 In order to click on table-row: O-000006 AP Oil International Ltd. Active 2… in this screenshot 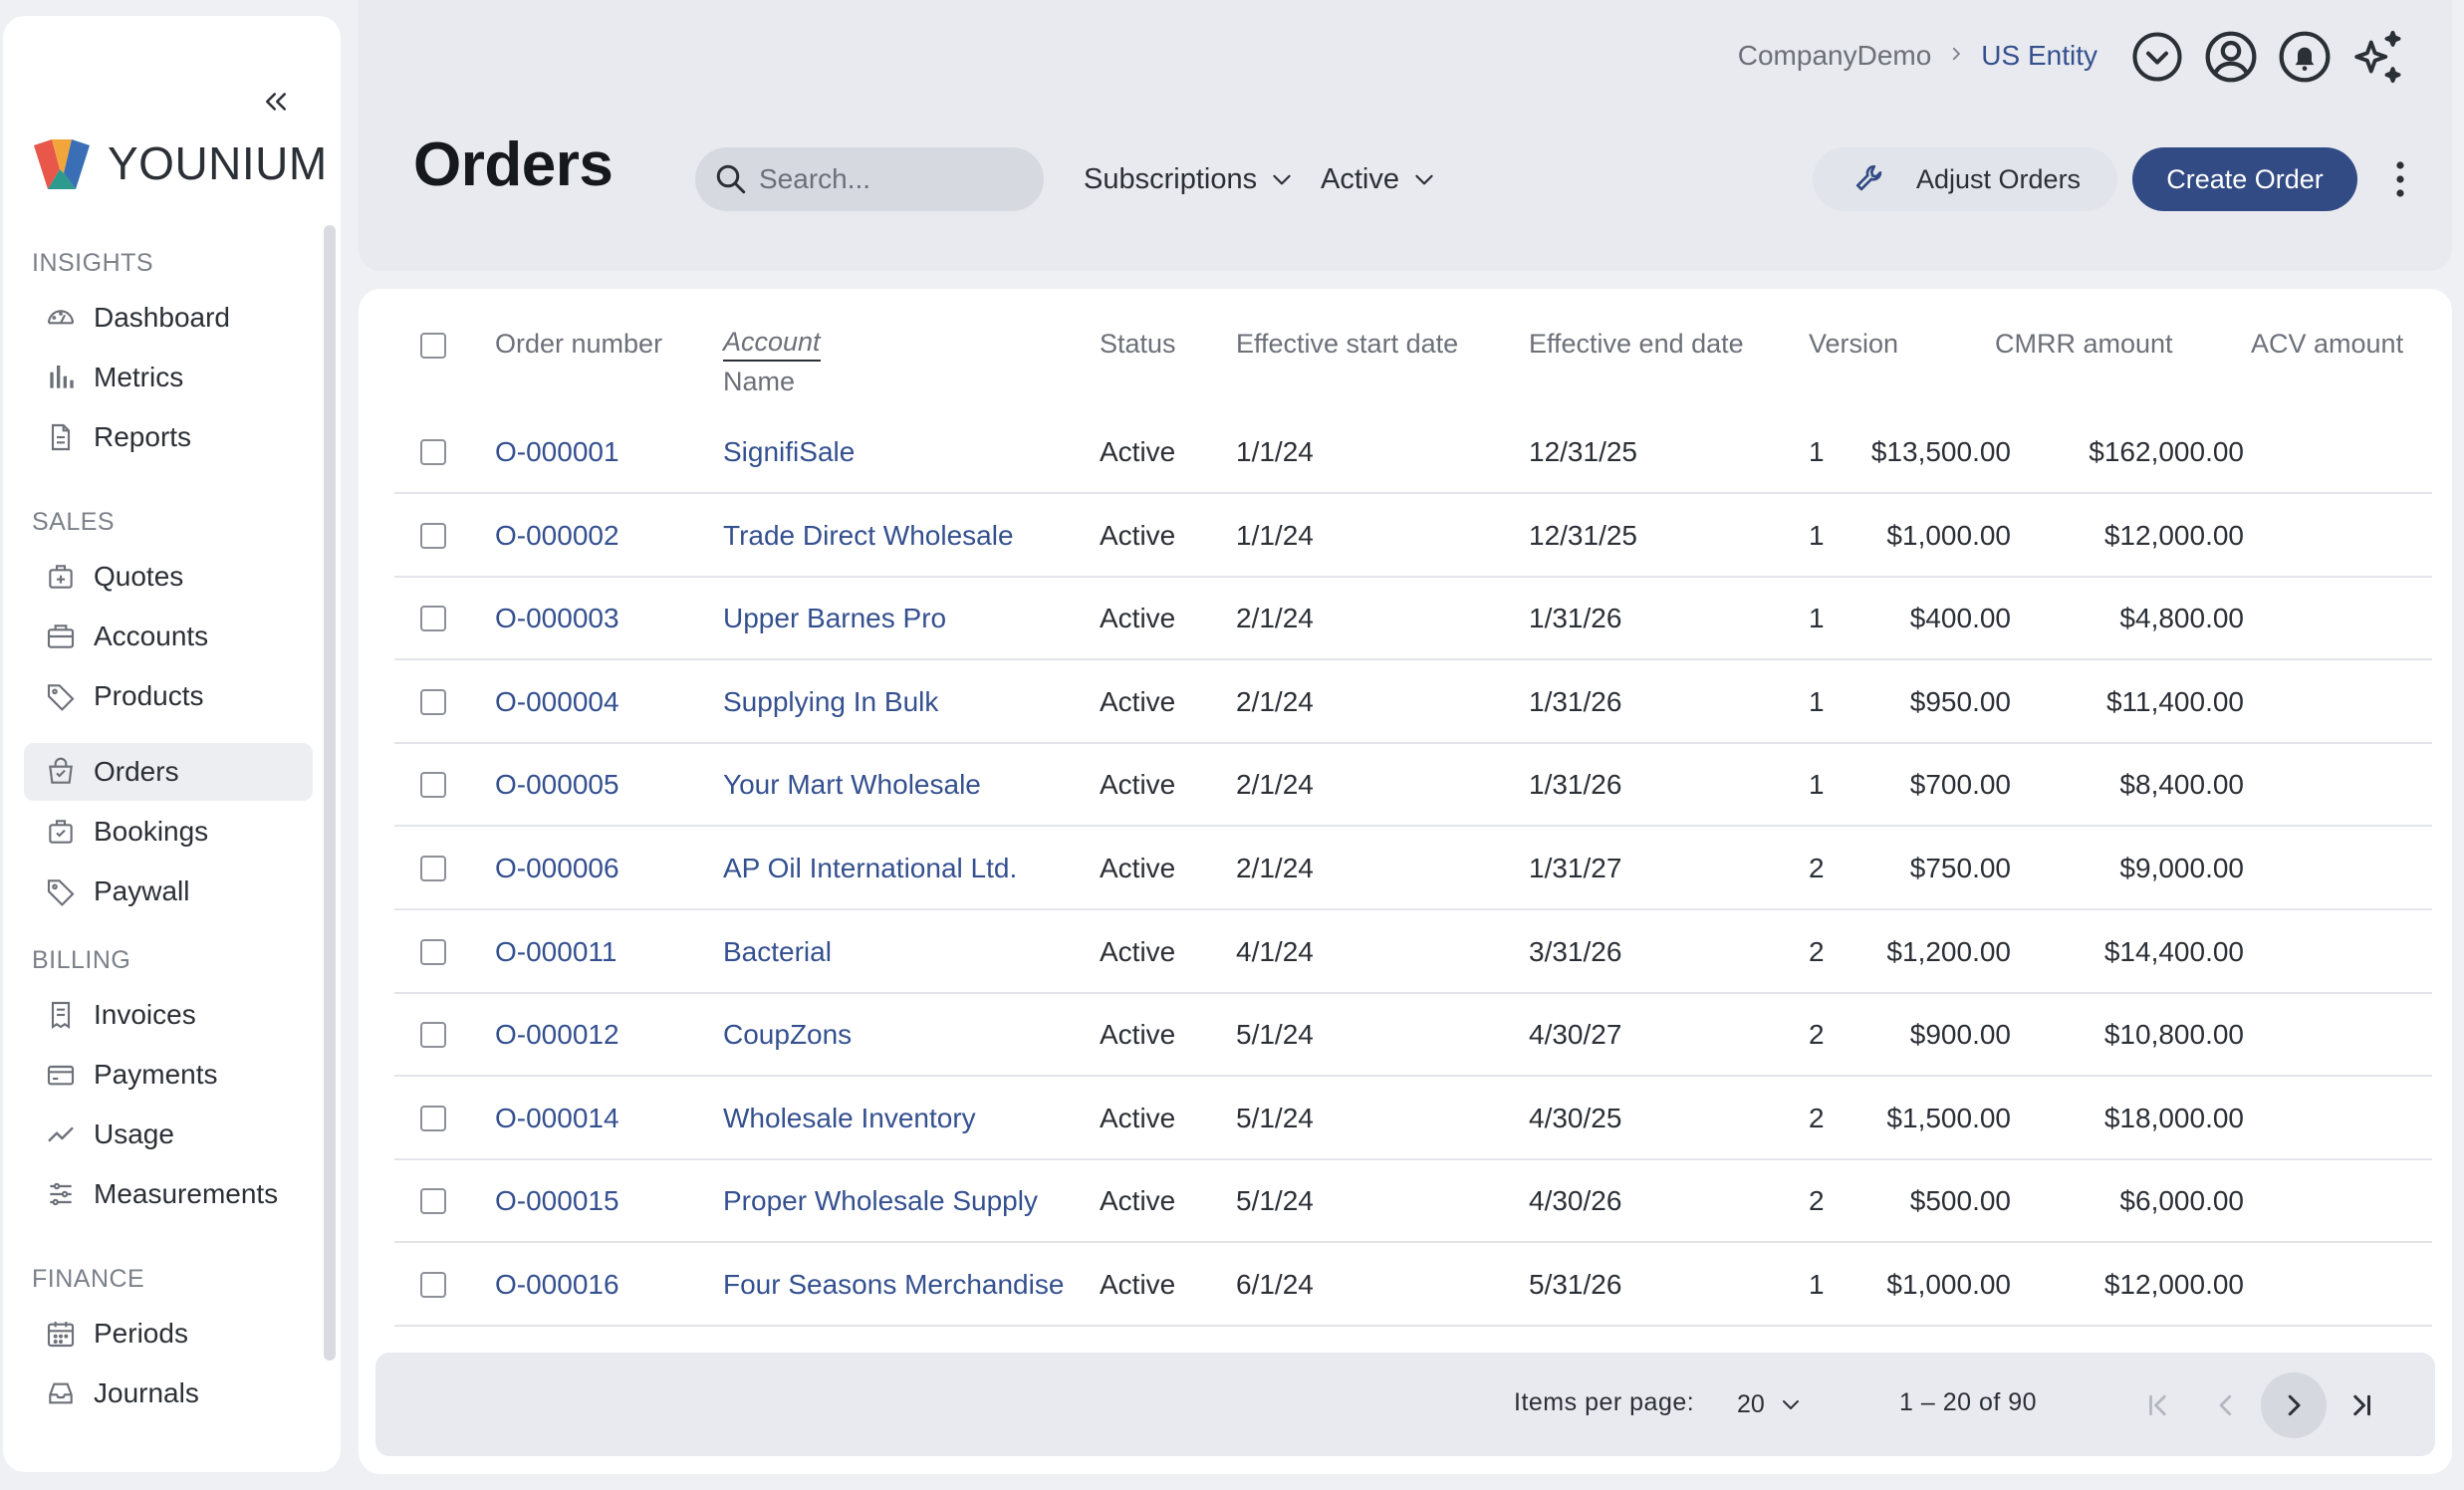, I will do `click(1413, 868)`.